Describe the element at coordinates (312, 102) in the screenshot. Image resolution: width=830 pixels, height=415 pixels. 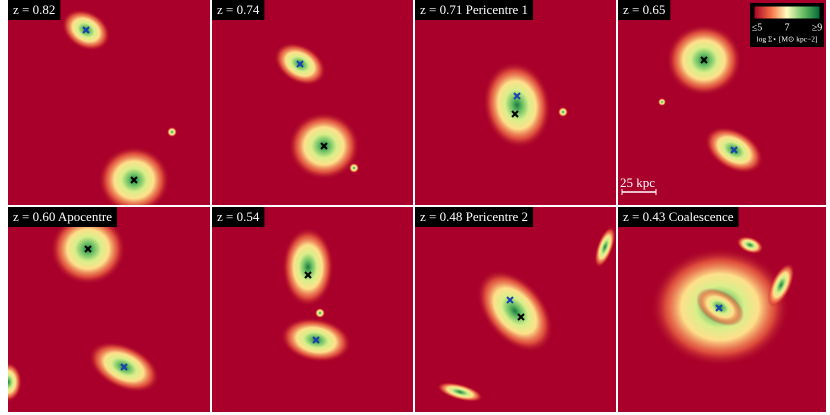
I see `panel: z = 0.74` at that location.